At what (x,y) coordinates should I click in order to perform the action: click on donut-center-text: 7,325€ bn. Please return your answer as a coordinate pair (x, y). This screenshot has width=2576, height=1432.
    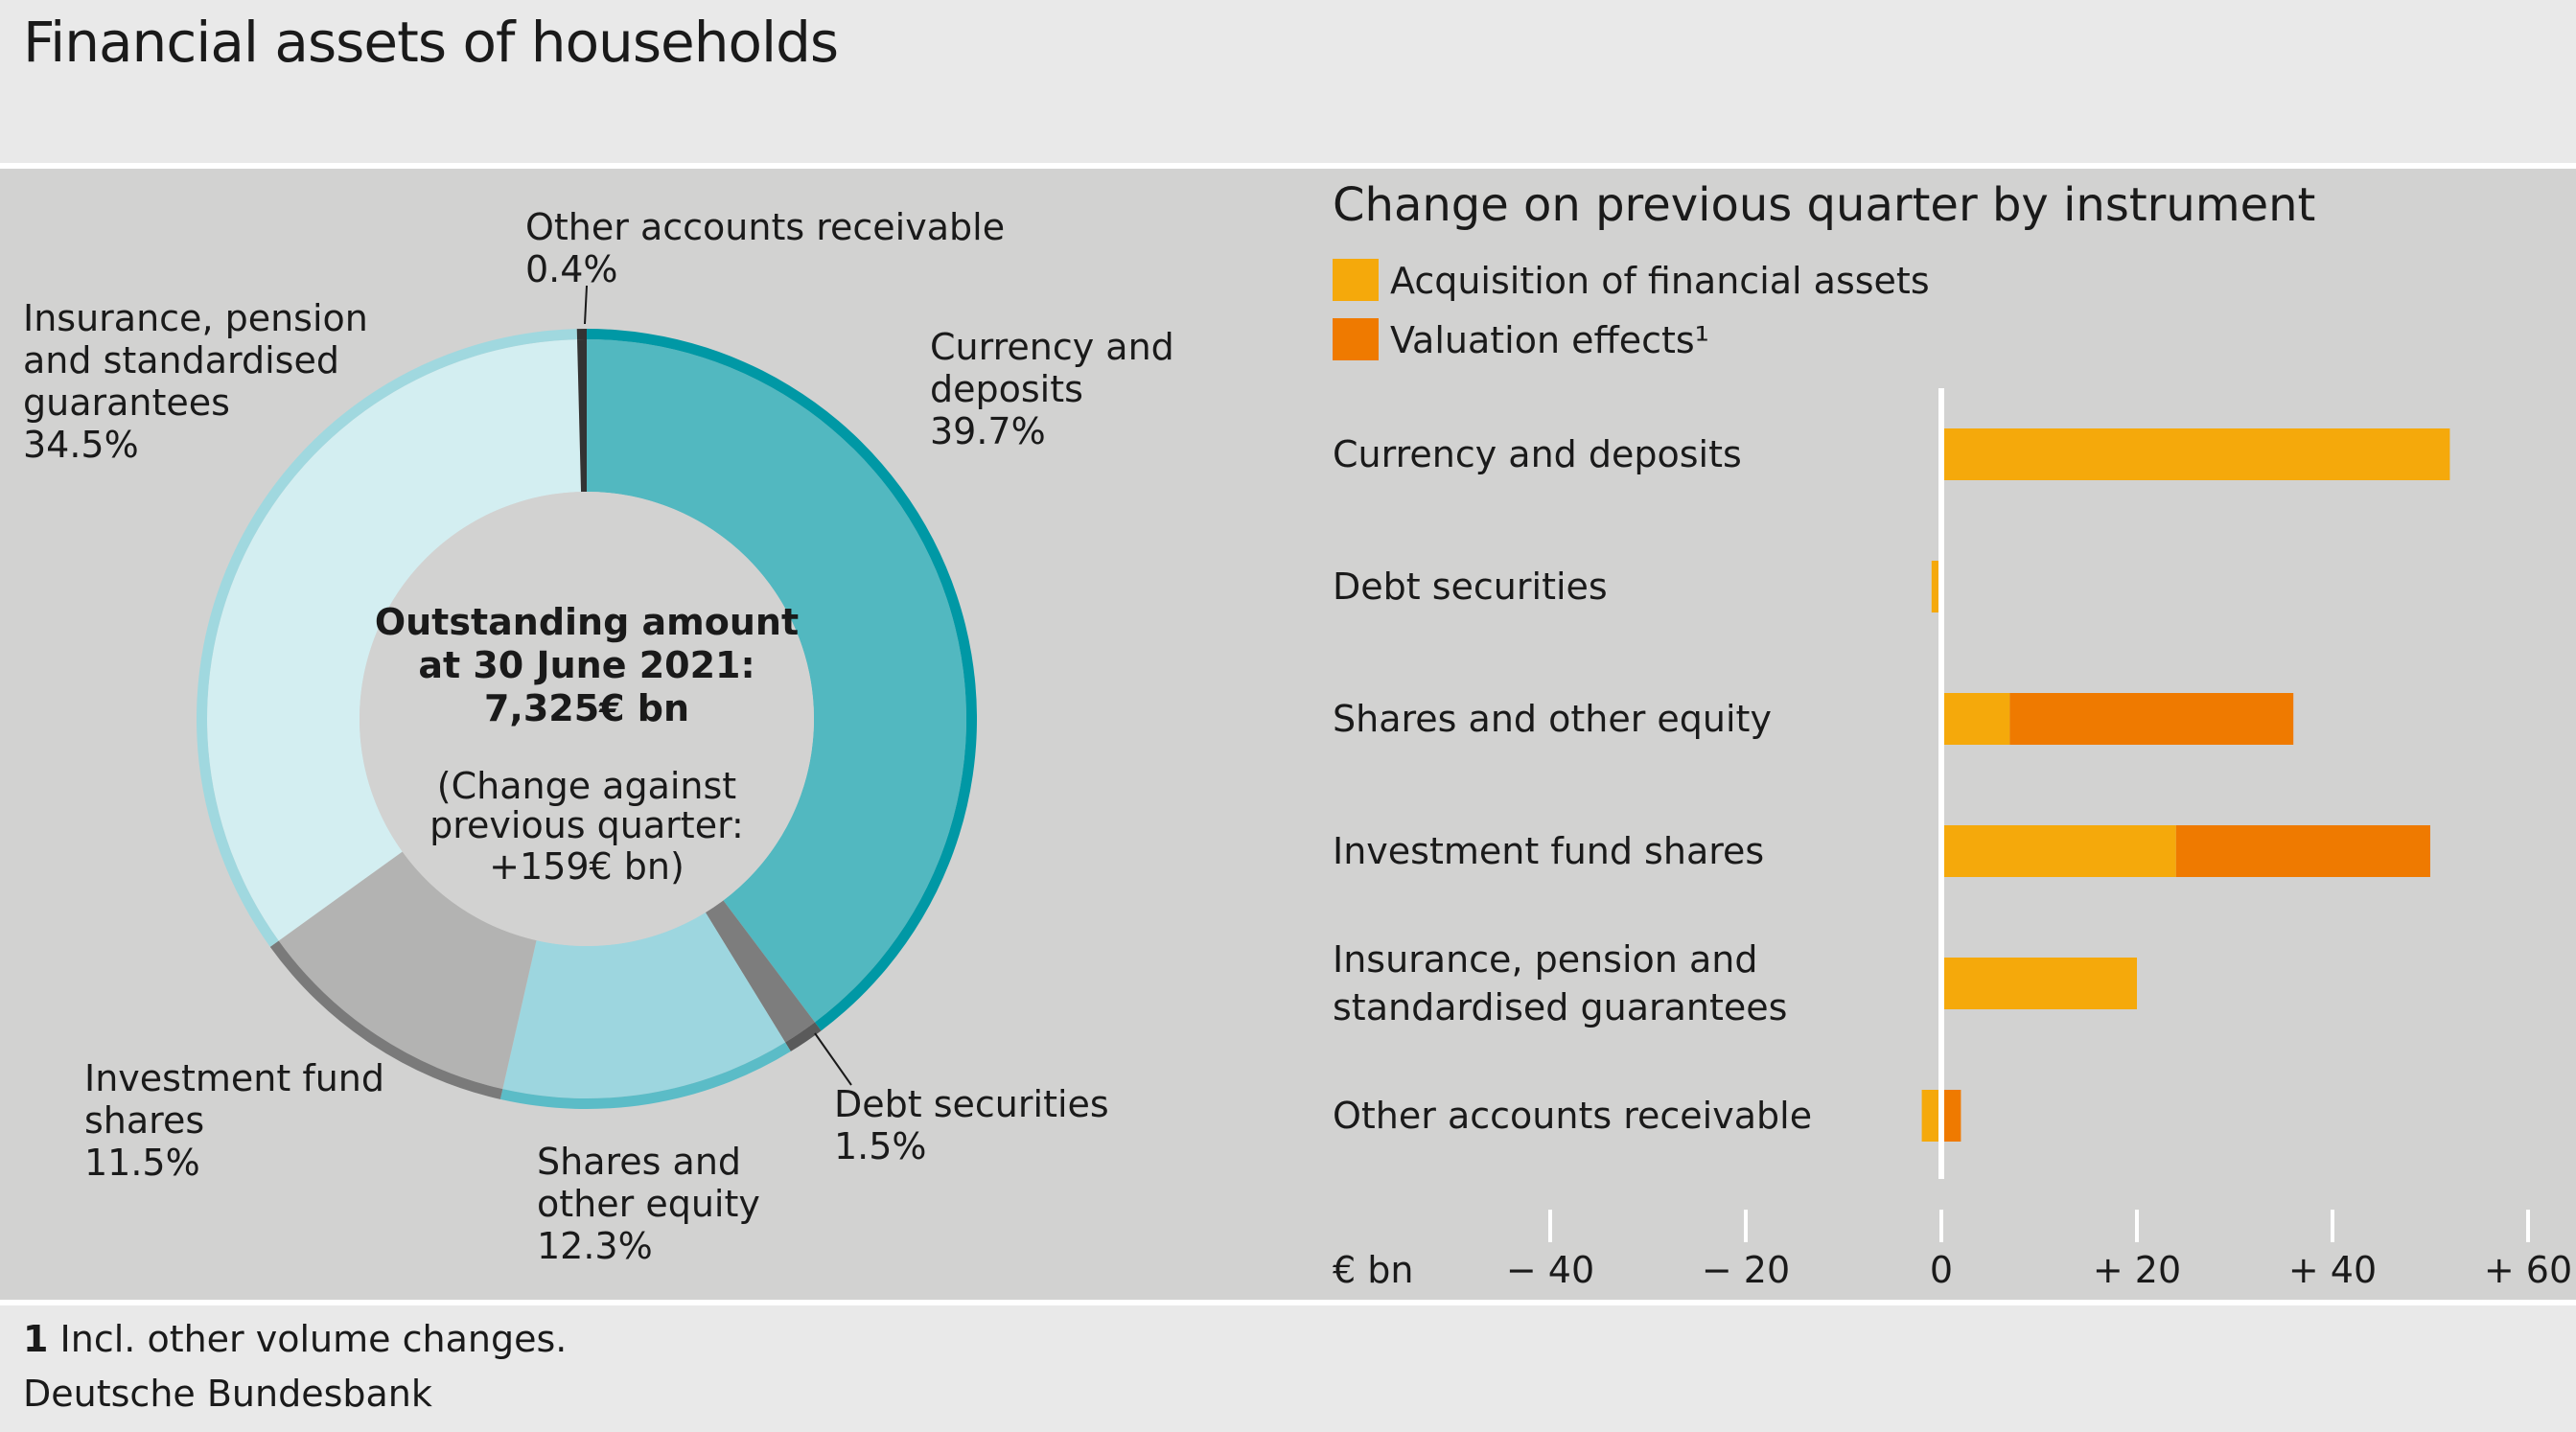
    Looking at the image, I should click on (586, 708).